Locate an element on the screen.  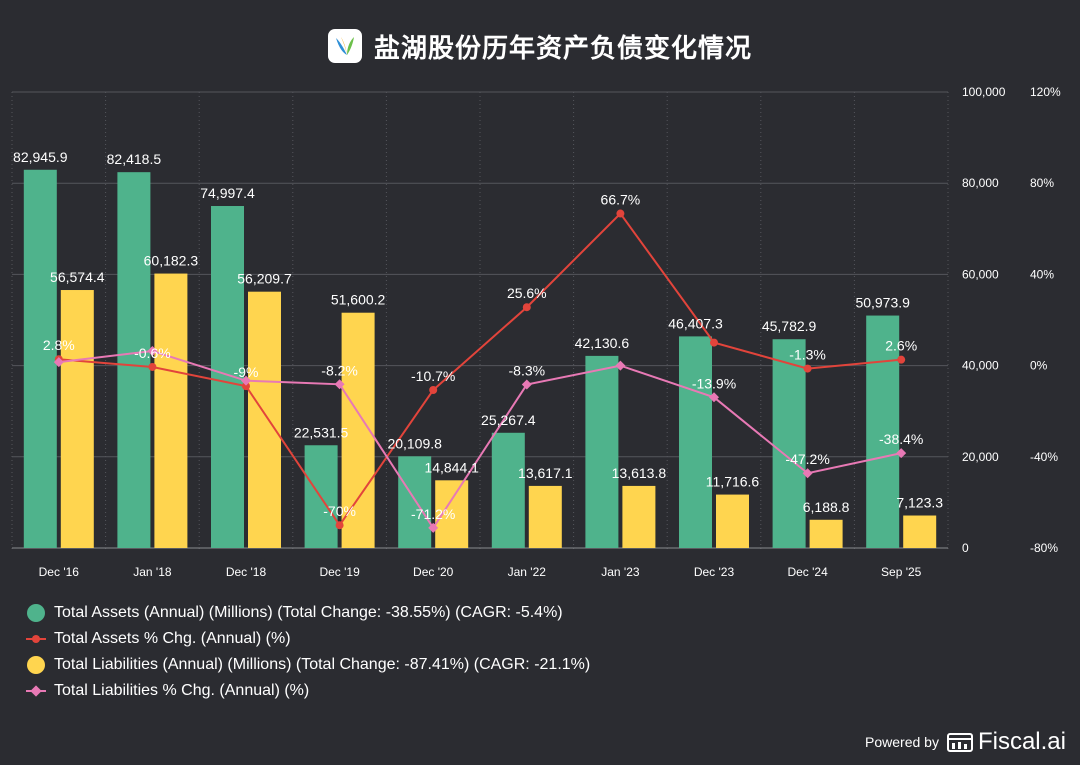
data-label-total-assets: 82,945.9 is located at coordinates (40, 157).